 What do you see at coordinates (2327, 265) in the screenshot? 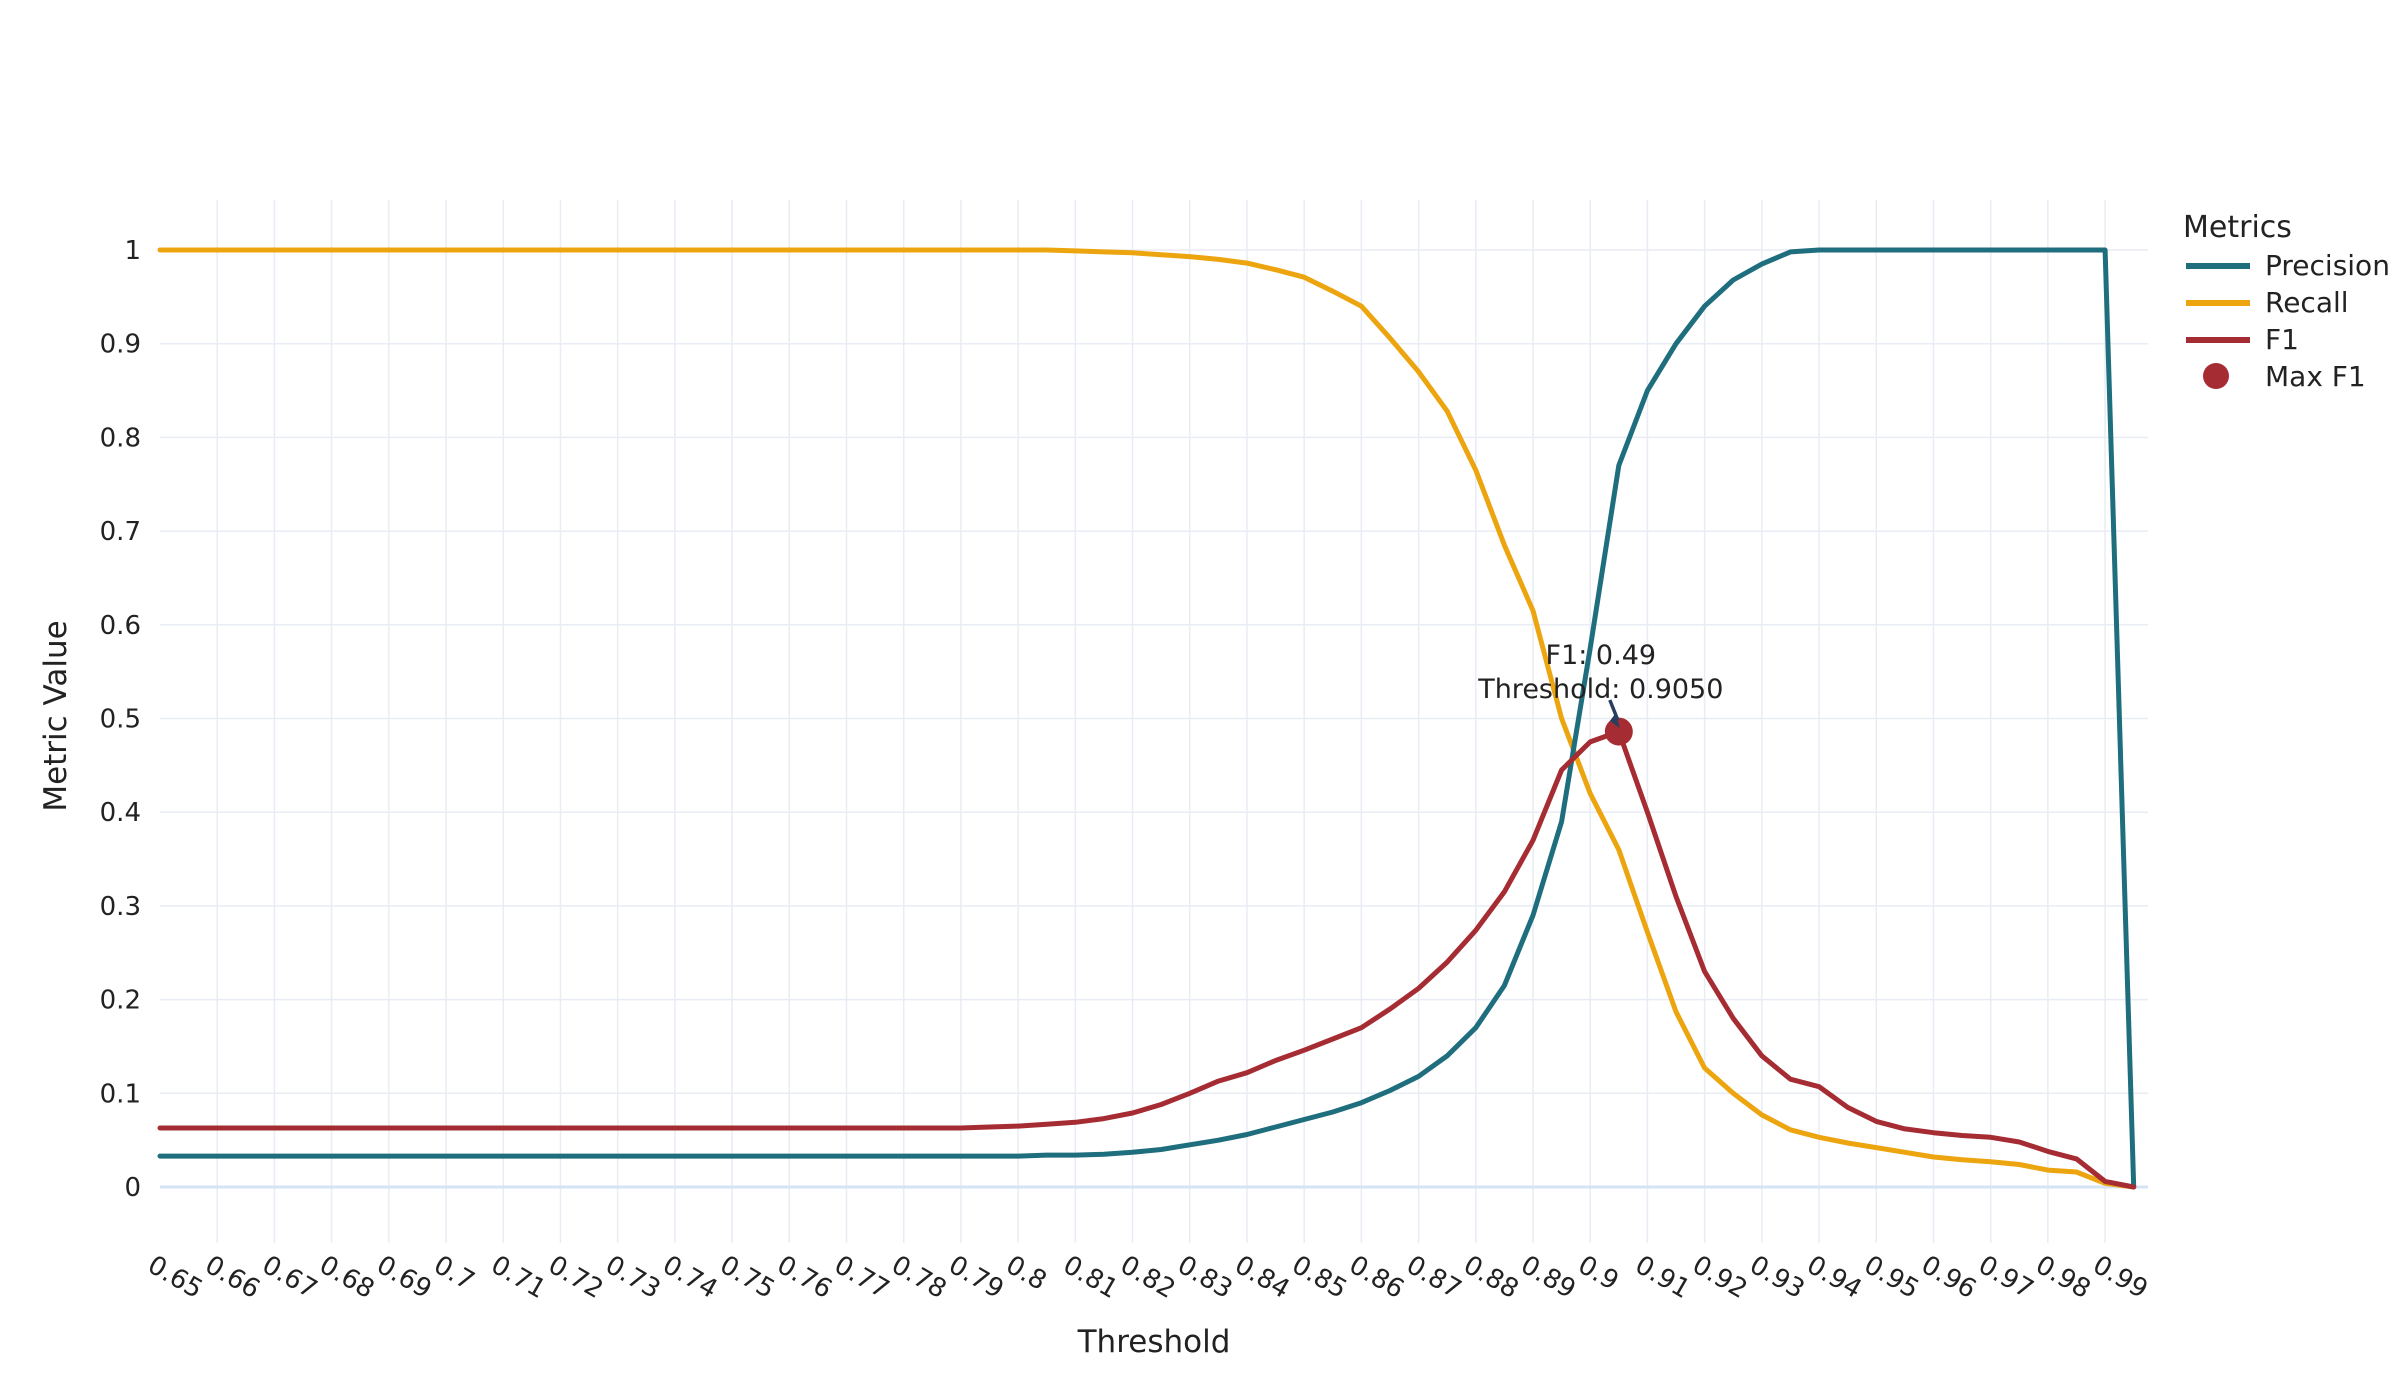
I see `legend-item-label: Precision` at bounding box center [2327, 265].